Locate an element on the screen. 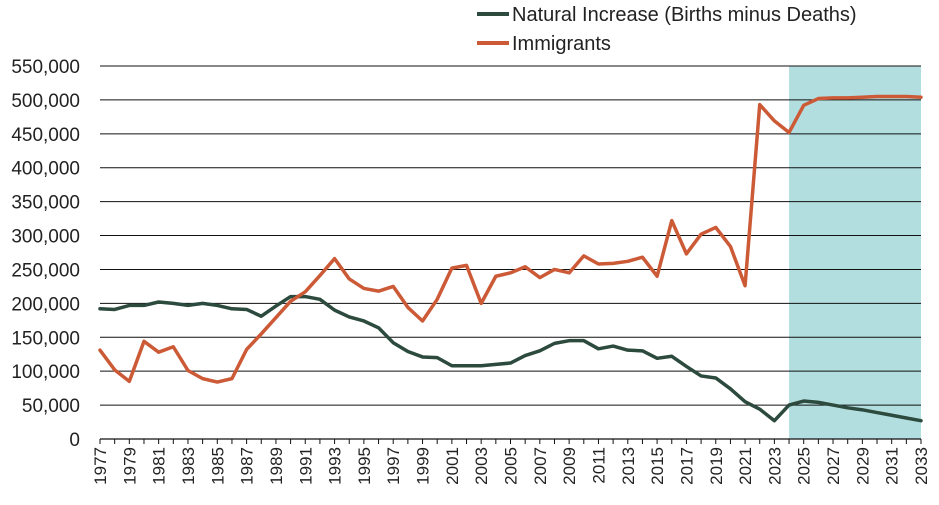  x-tick-label: 1995 is located at coordinates (364, 466).